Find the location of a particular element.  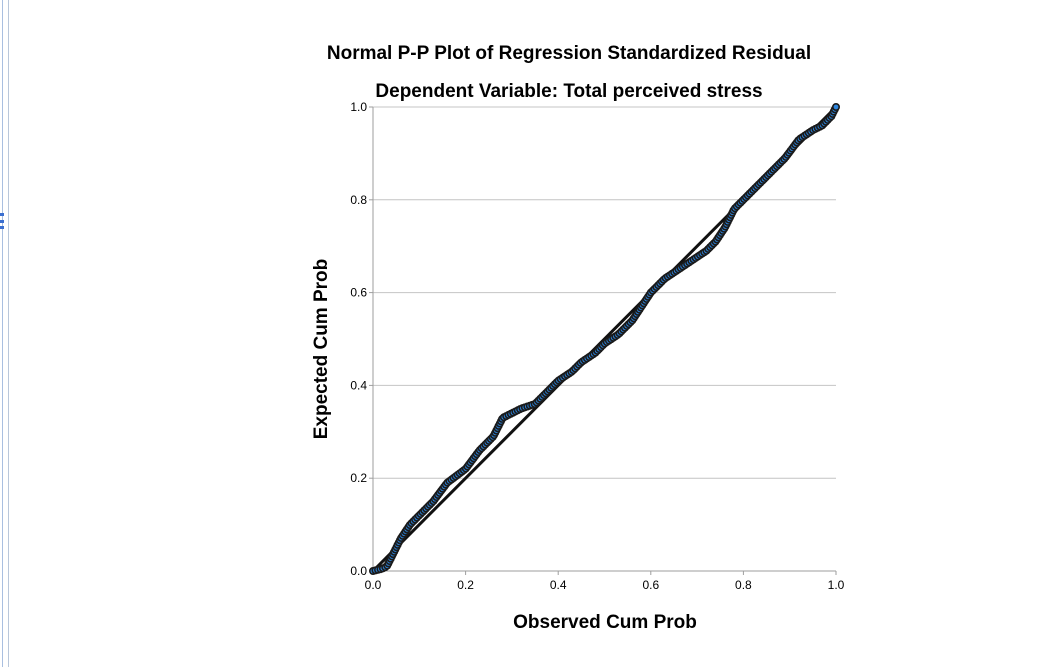

x-tick-label-2: 0.4 is located at coordinates (558, 585).